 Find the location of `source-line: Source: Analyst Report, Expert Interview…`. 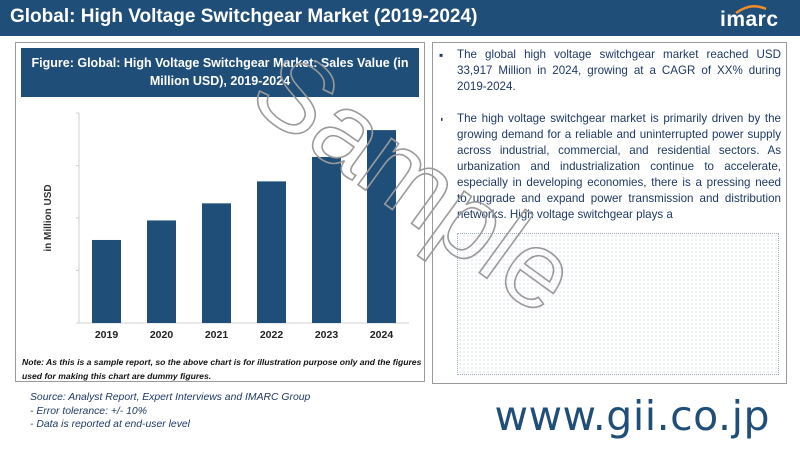

source-line: Source: Analyst Report, Expert Interview… is located at coordinates (170, 397).